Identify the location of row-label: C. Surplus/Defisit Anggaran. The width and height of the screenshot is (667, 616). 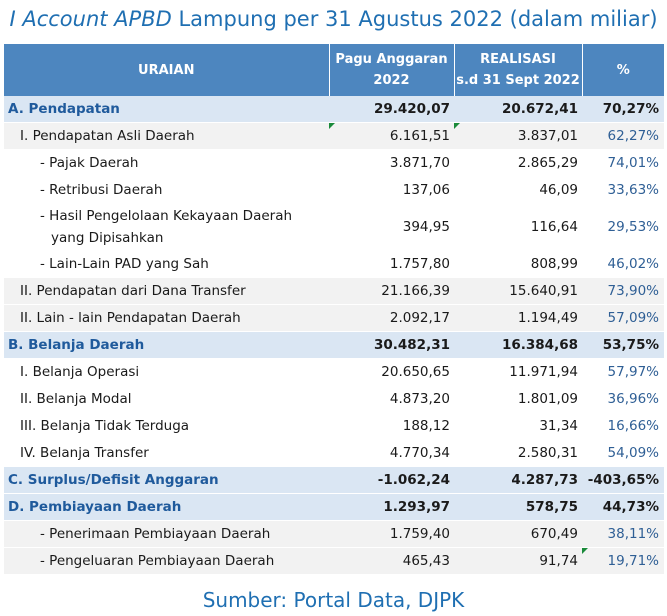
(166, 480).